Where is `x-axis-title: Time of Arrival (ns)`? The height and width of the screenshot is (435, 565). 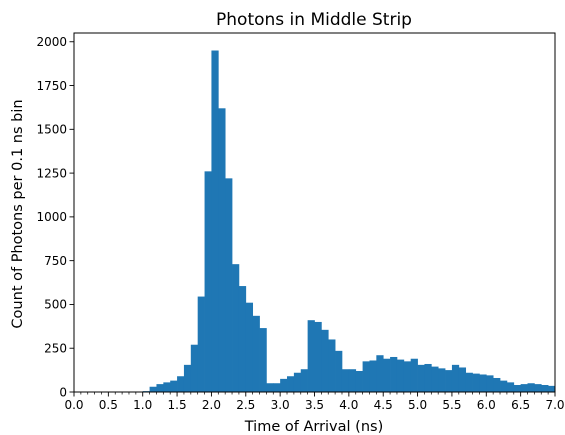
x-axis-title: Time of Arrival (ns) is located at coordinates (313, 427).